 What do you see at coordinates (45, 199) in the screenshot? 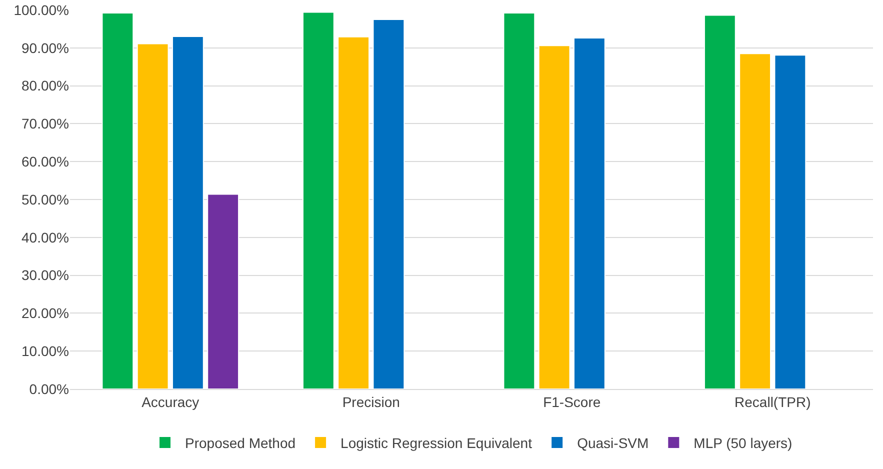
I see `y-tick-label: 50.00%` at bounding box center [45, 199].